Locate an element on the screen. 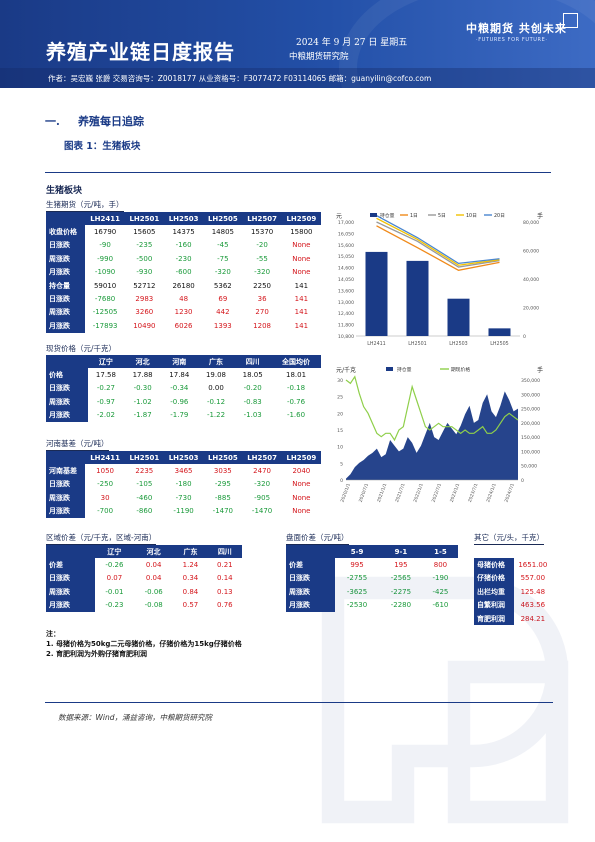 The width and height of the screenshot is (595, 842). column-header: LH2509 is located at coordinates (301, 219).